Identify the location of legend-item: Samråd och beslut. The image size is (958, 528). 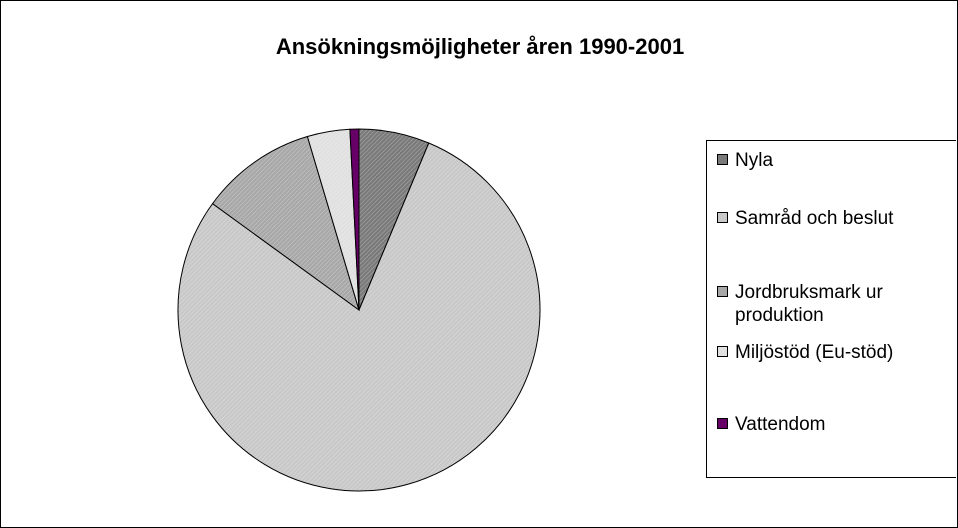
(836, 218).